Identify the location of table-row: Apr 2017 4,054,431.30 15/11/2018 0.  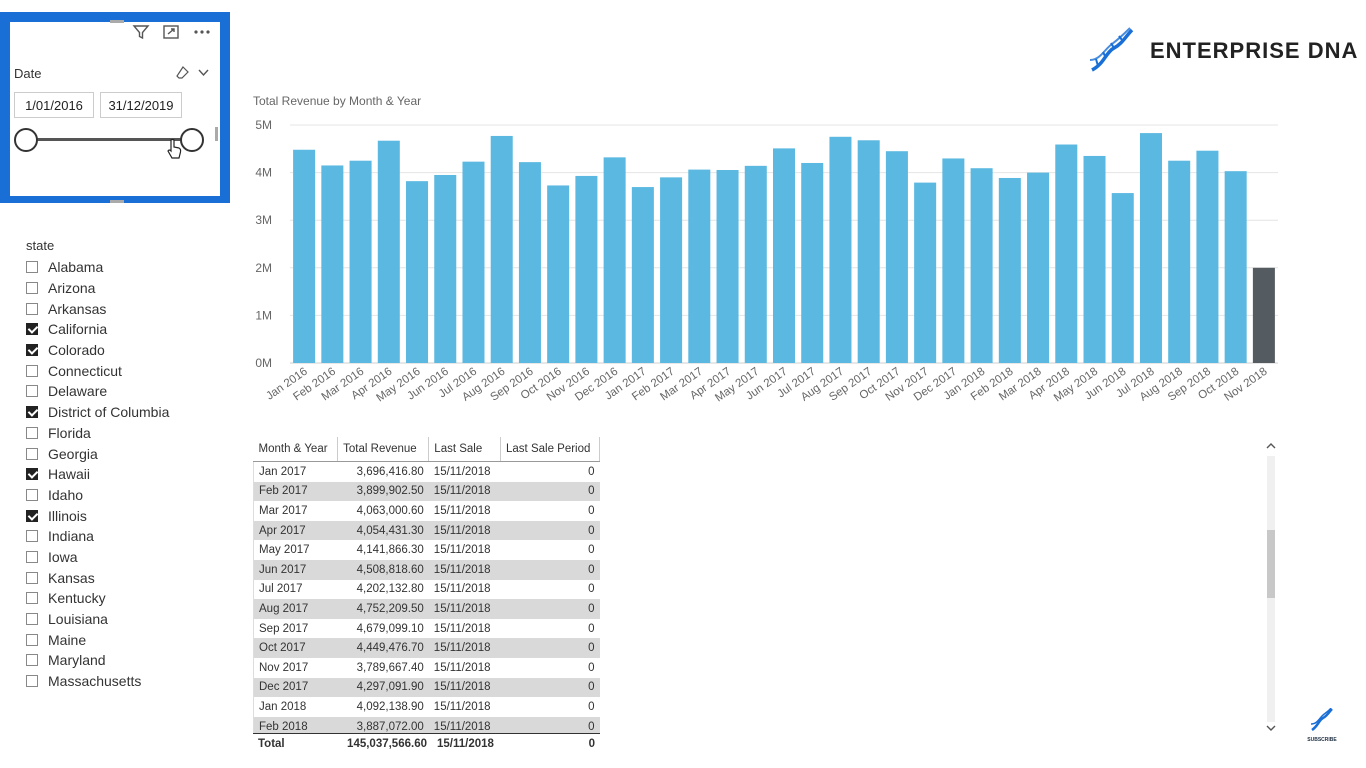
(426, 530).